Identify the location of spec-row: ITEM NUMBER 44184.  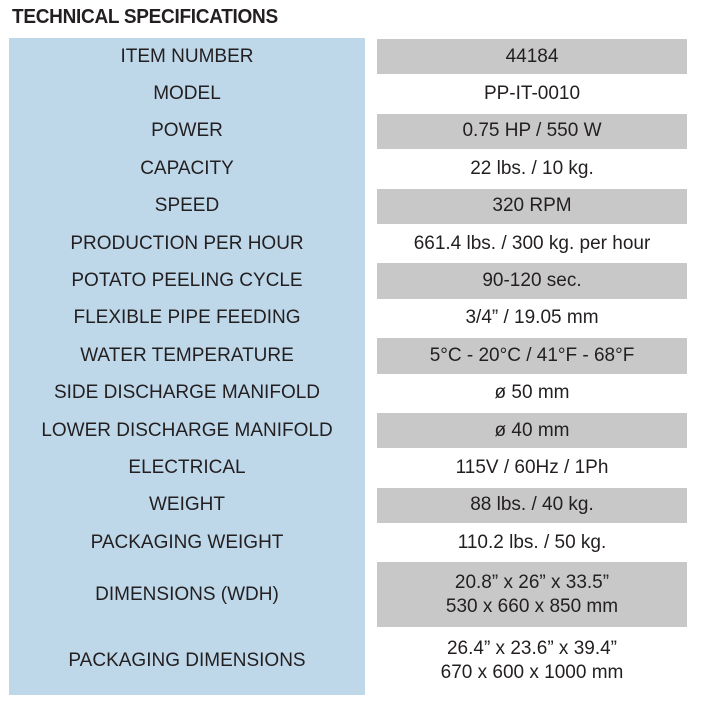
(348, 56).